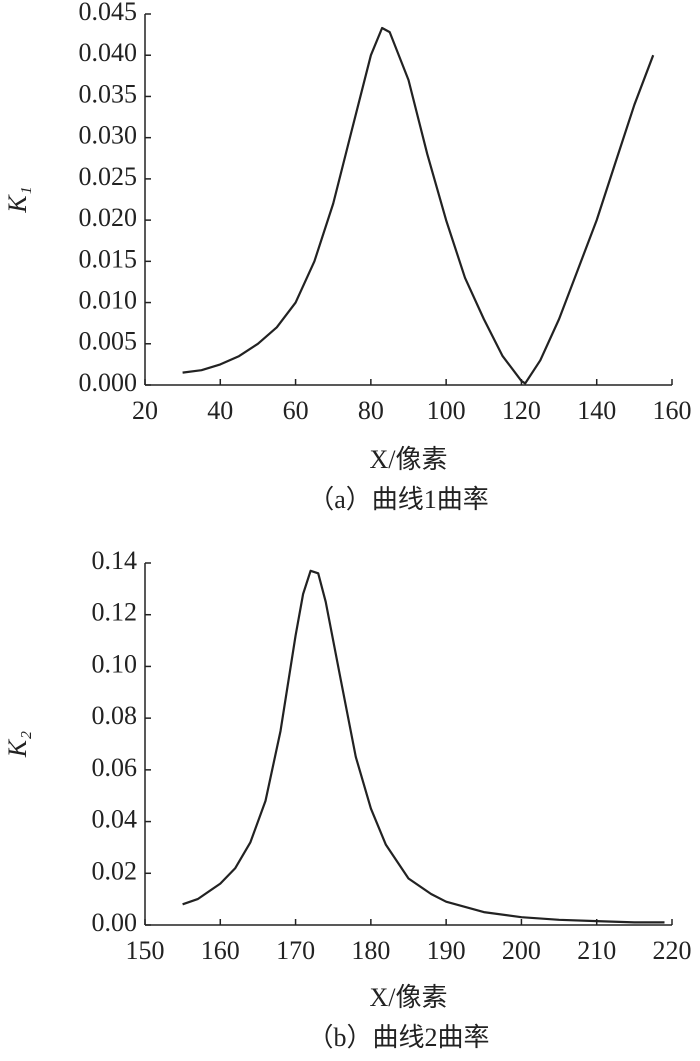  Describe the element at coordinates (115, 819) in the screenshot. I see `y-tick-label: 0.04` at that location.